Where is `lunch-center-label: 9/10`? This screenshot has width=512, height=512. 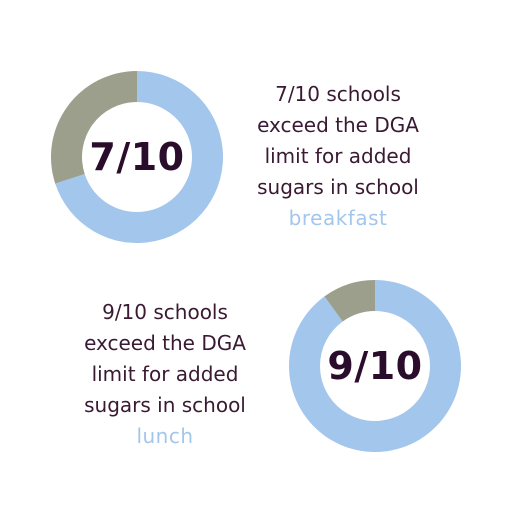 lunch-center-label: 9/10 is located at coordinates (375, 366).